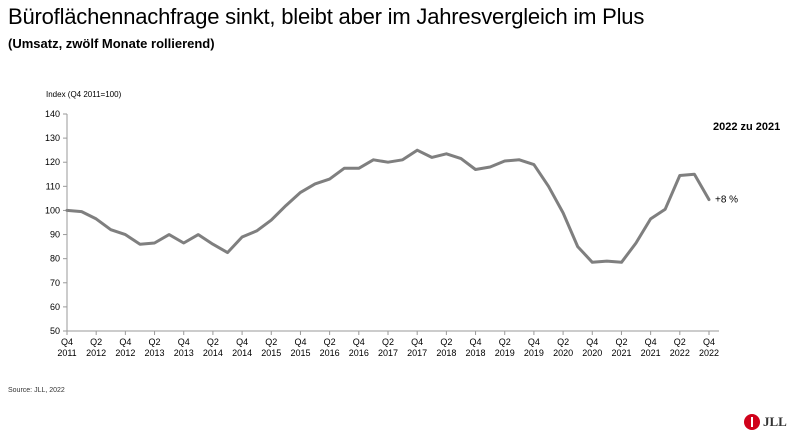 The height and width of the screenshot is (443, 800). What do you see at coordinates (300, 347) in the screenshot?
I see `x-tick-label: Q4 2015` at bounding box center [300, 347].